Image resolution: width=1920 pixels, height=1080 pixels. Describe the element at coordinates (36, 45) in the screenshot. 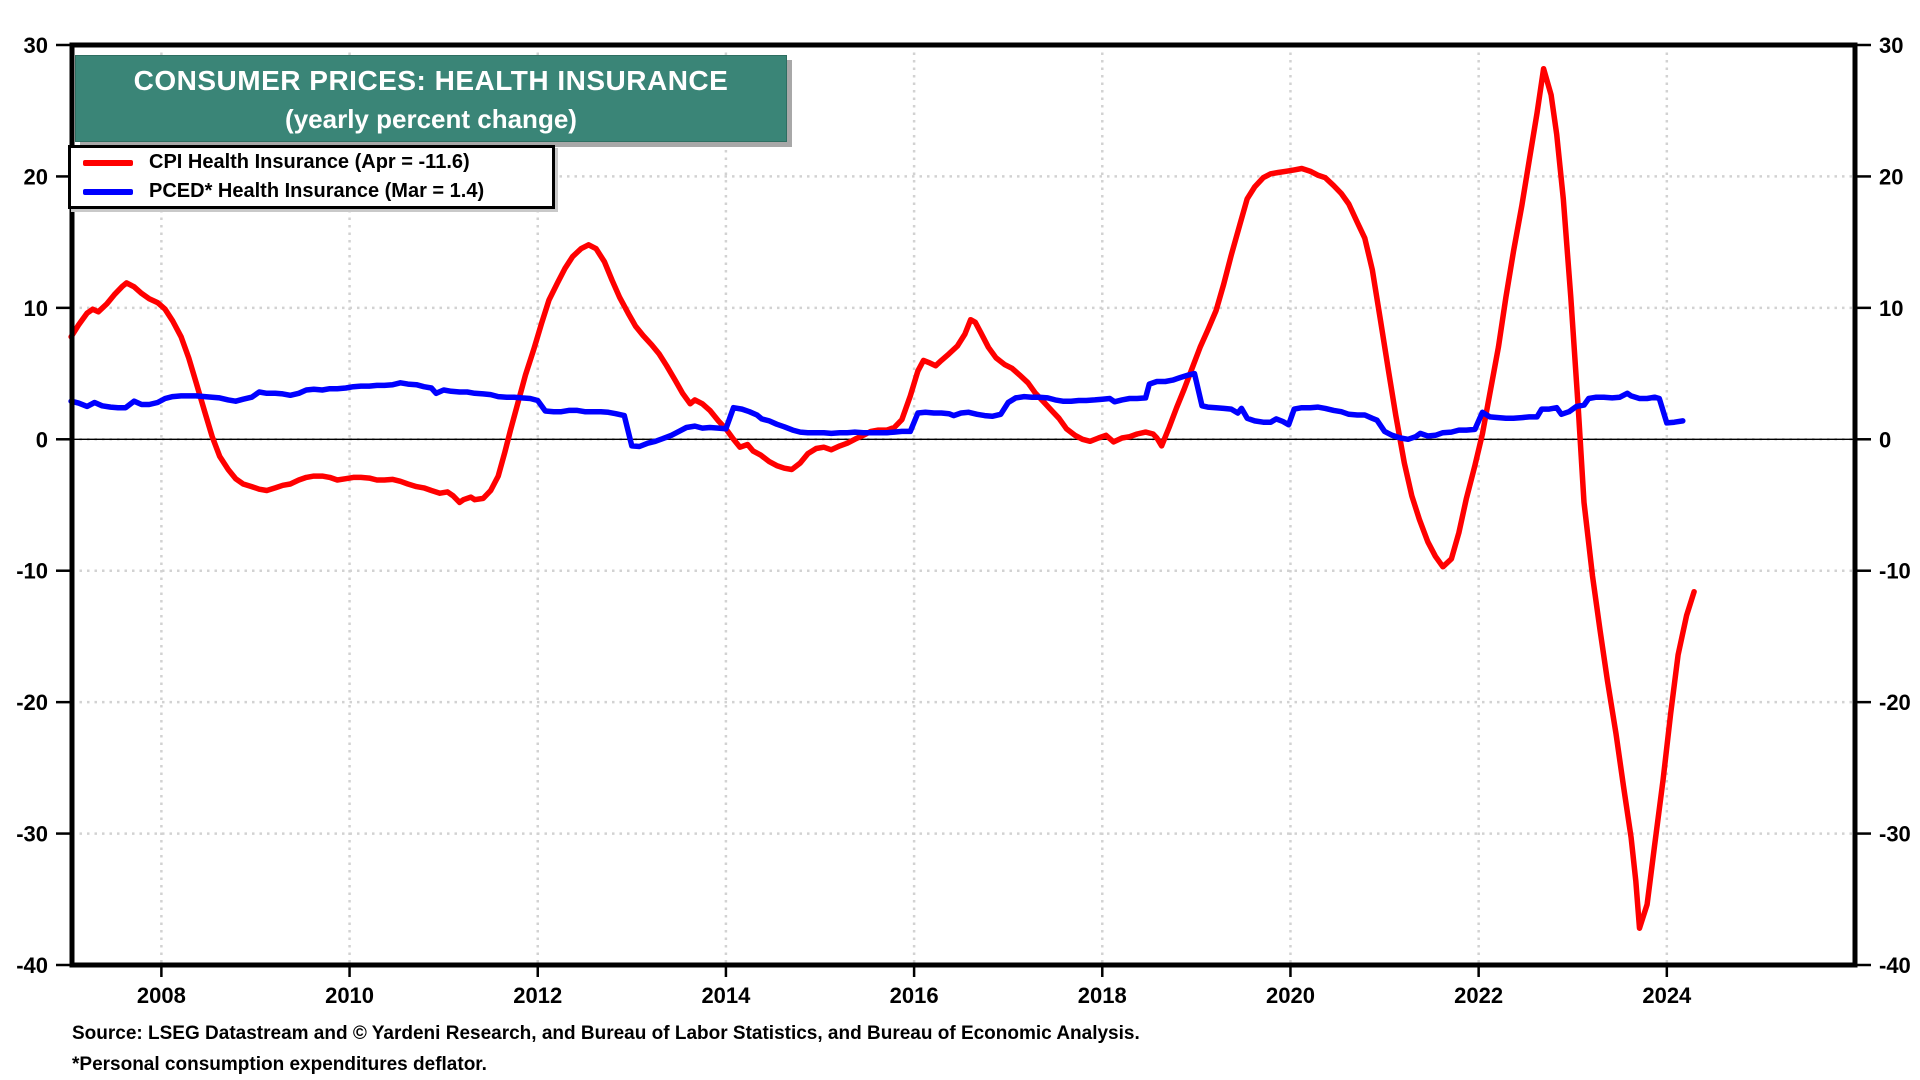

I see `y-axis-label-left: 30` at that location.